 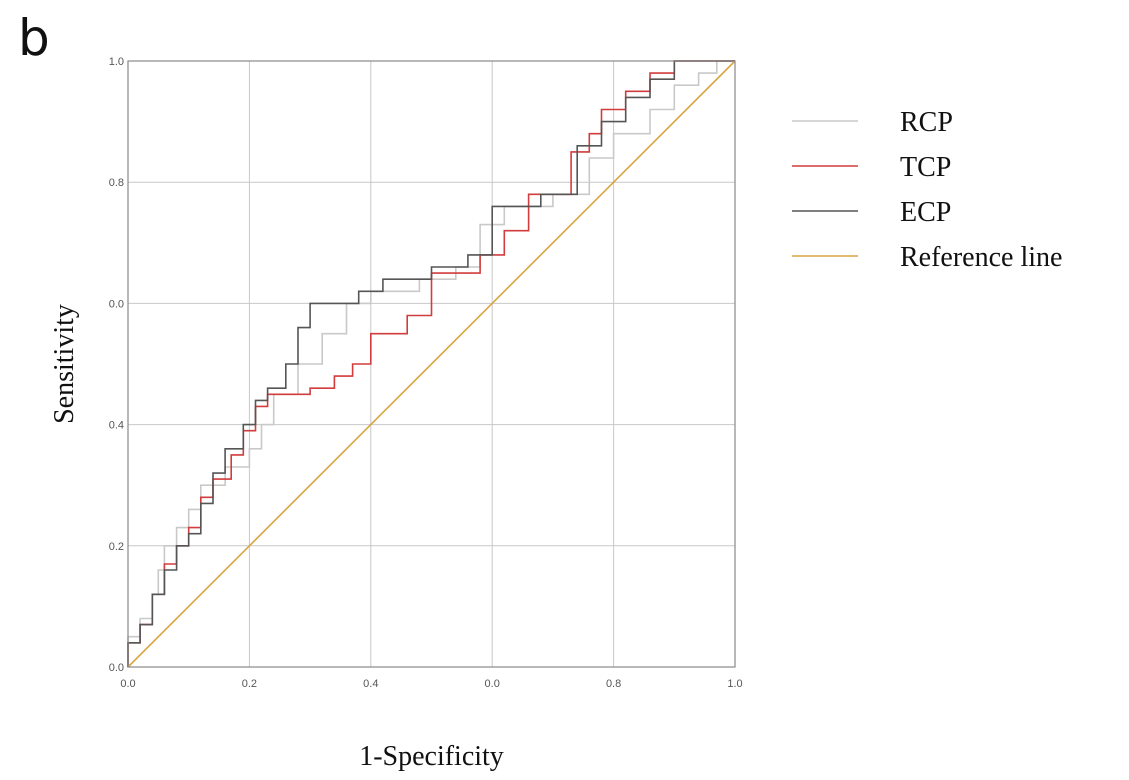 What do you see at coordinates (116, 426) in the screenshot?
I see `y-tick-label: 0.4` at bounding box center [116, 426].